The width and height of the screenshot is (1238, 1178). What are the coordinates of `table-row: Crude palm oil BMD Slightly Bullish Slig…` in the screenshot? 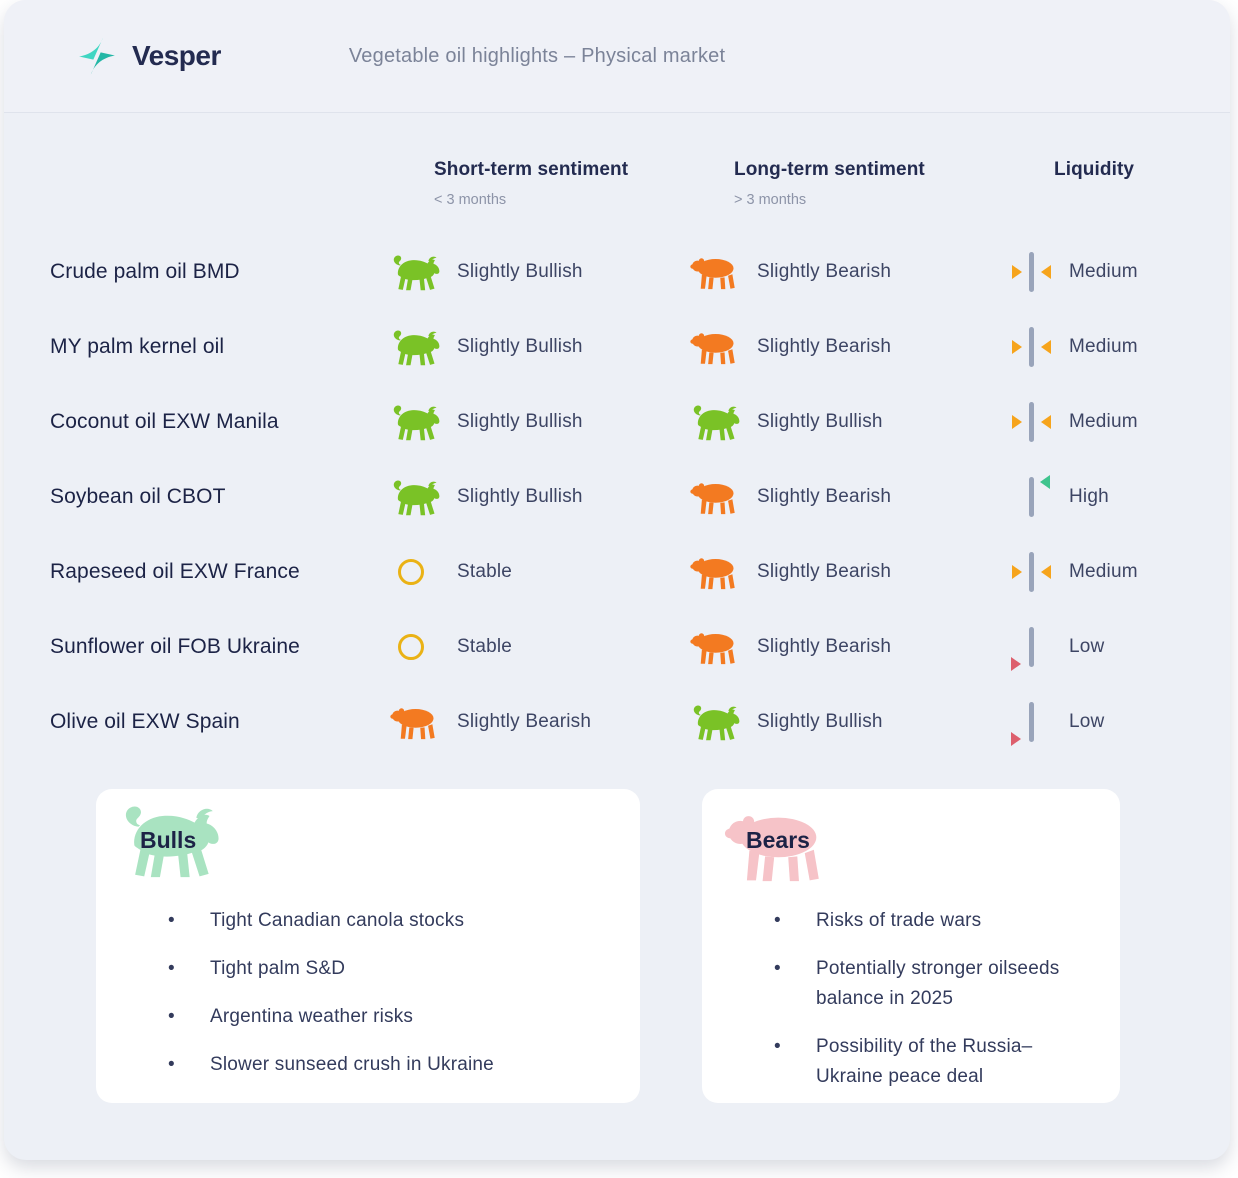 It's located at (615, 271).